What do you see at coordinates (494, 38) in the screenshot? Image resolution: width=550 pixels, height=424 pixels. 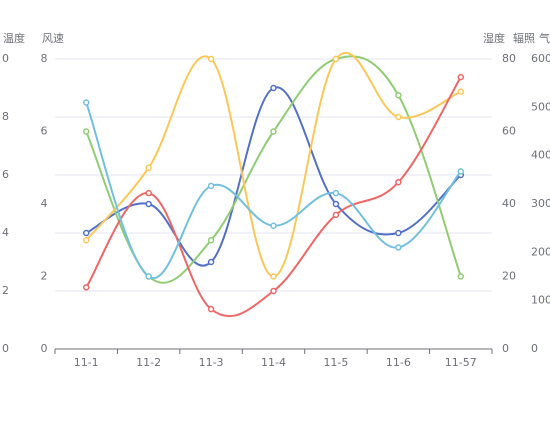 I see `y2-axis-name: 湿度` at bounding box center [494, 38].